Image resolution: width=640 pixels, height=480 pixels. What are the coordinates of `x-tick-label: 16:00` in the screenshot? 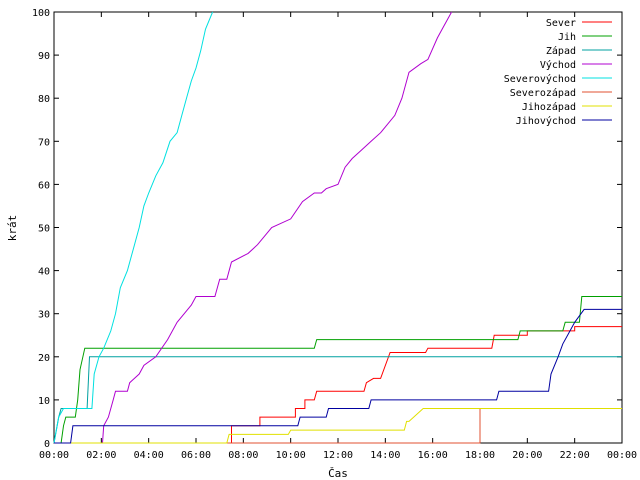 It's located at (433, 455).